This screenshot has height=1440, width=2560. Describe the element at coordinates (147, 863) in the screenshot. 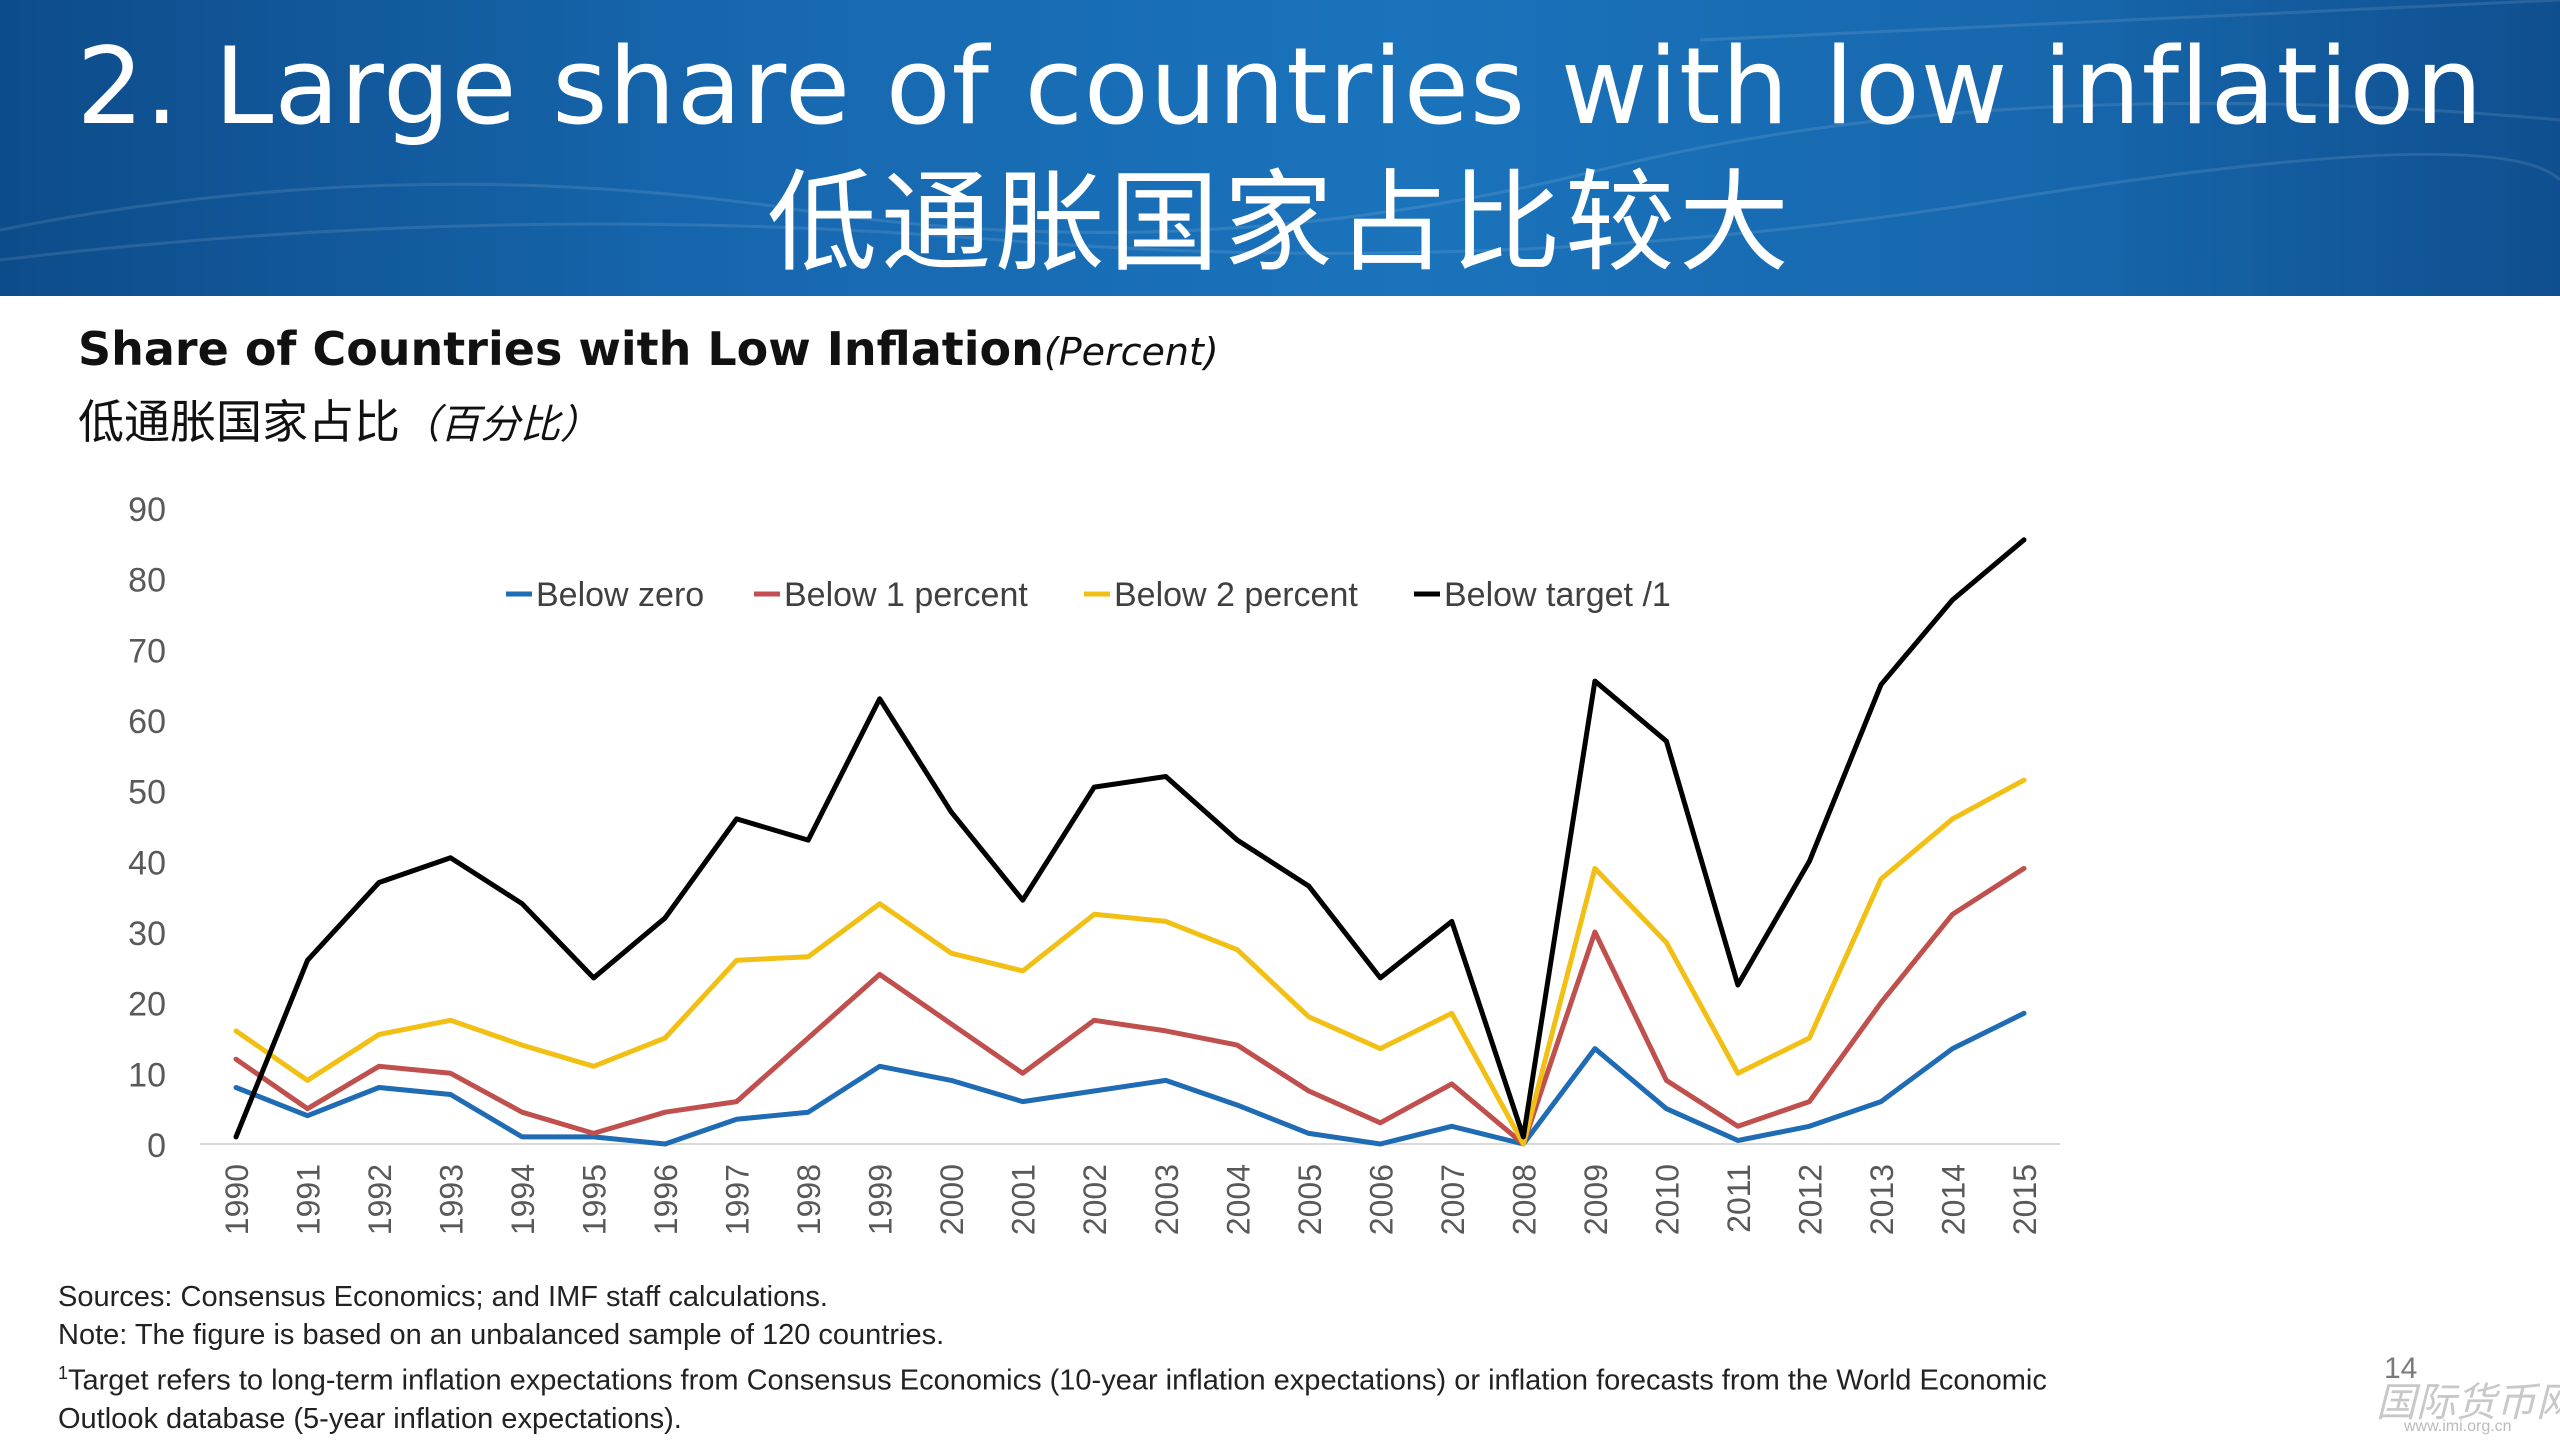

I see `y-tick-label: 40` at that location.